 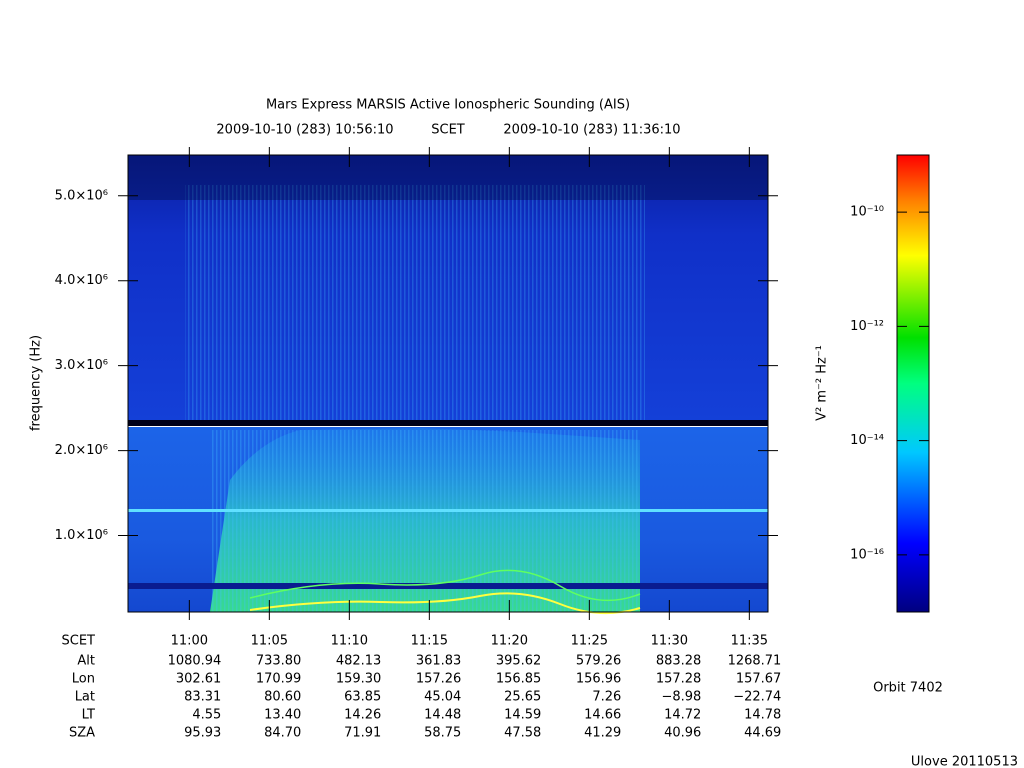 What do you see at coordinates (349, 641) in the screenshot?
I see `x-tick-label: 11:10` at bounding box center [349, 641].